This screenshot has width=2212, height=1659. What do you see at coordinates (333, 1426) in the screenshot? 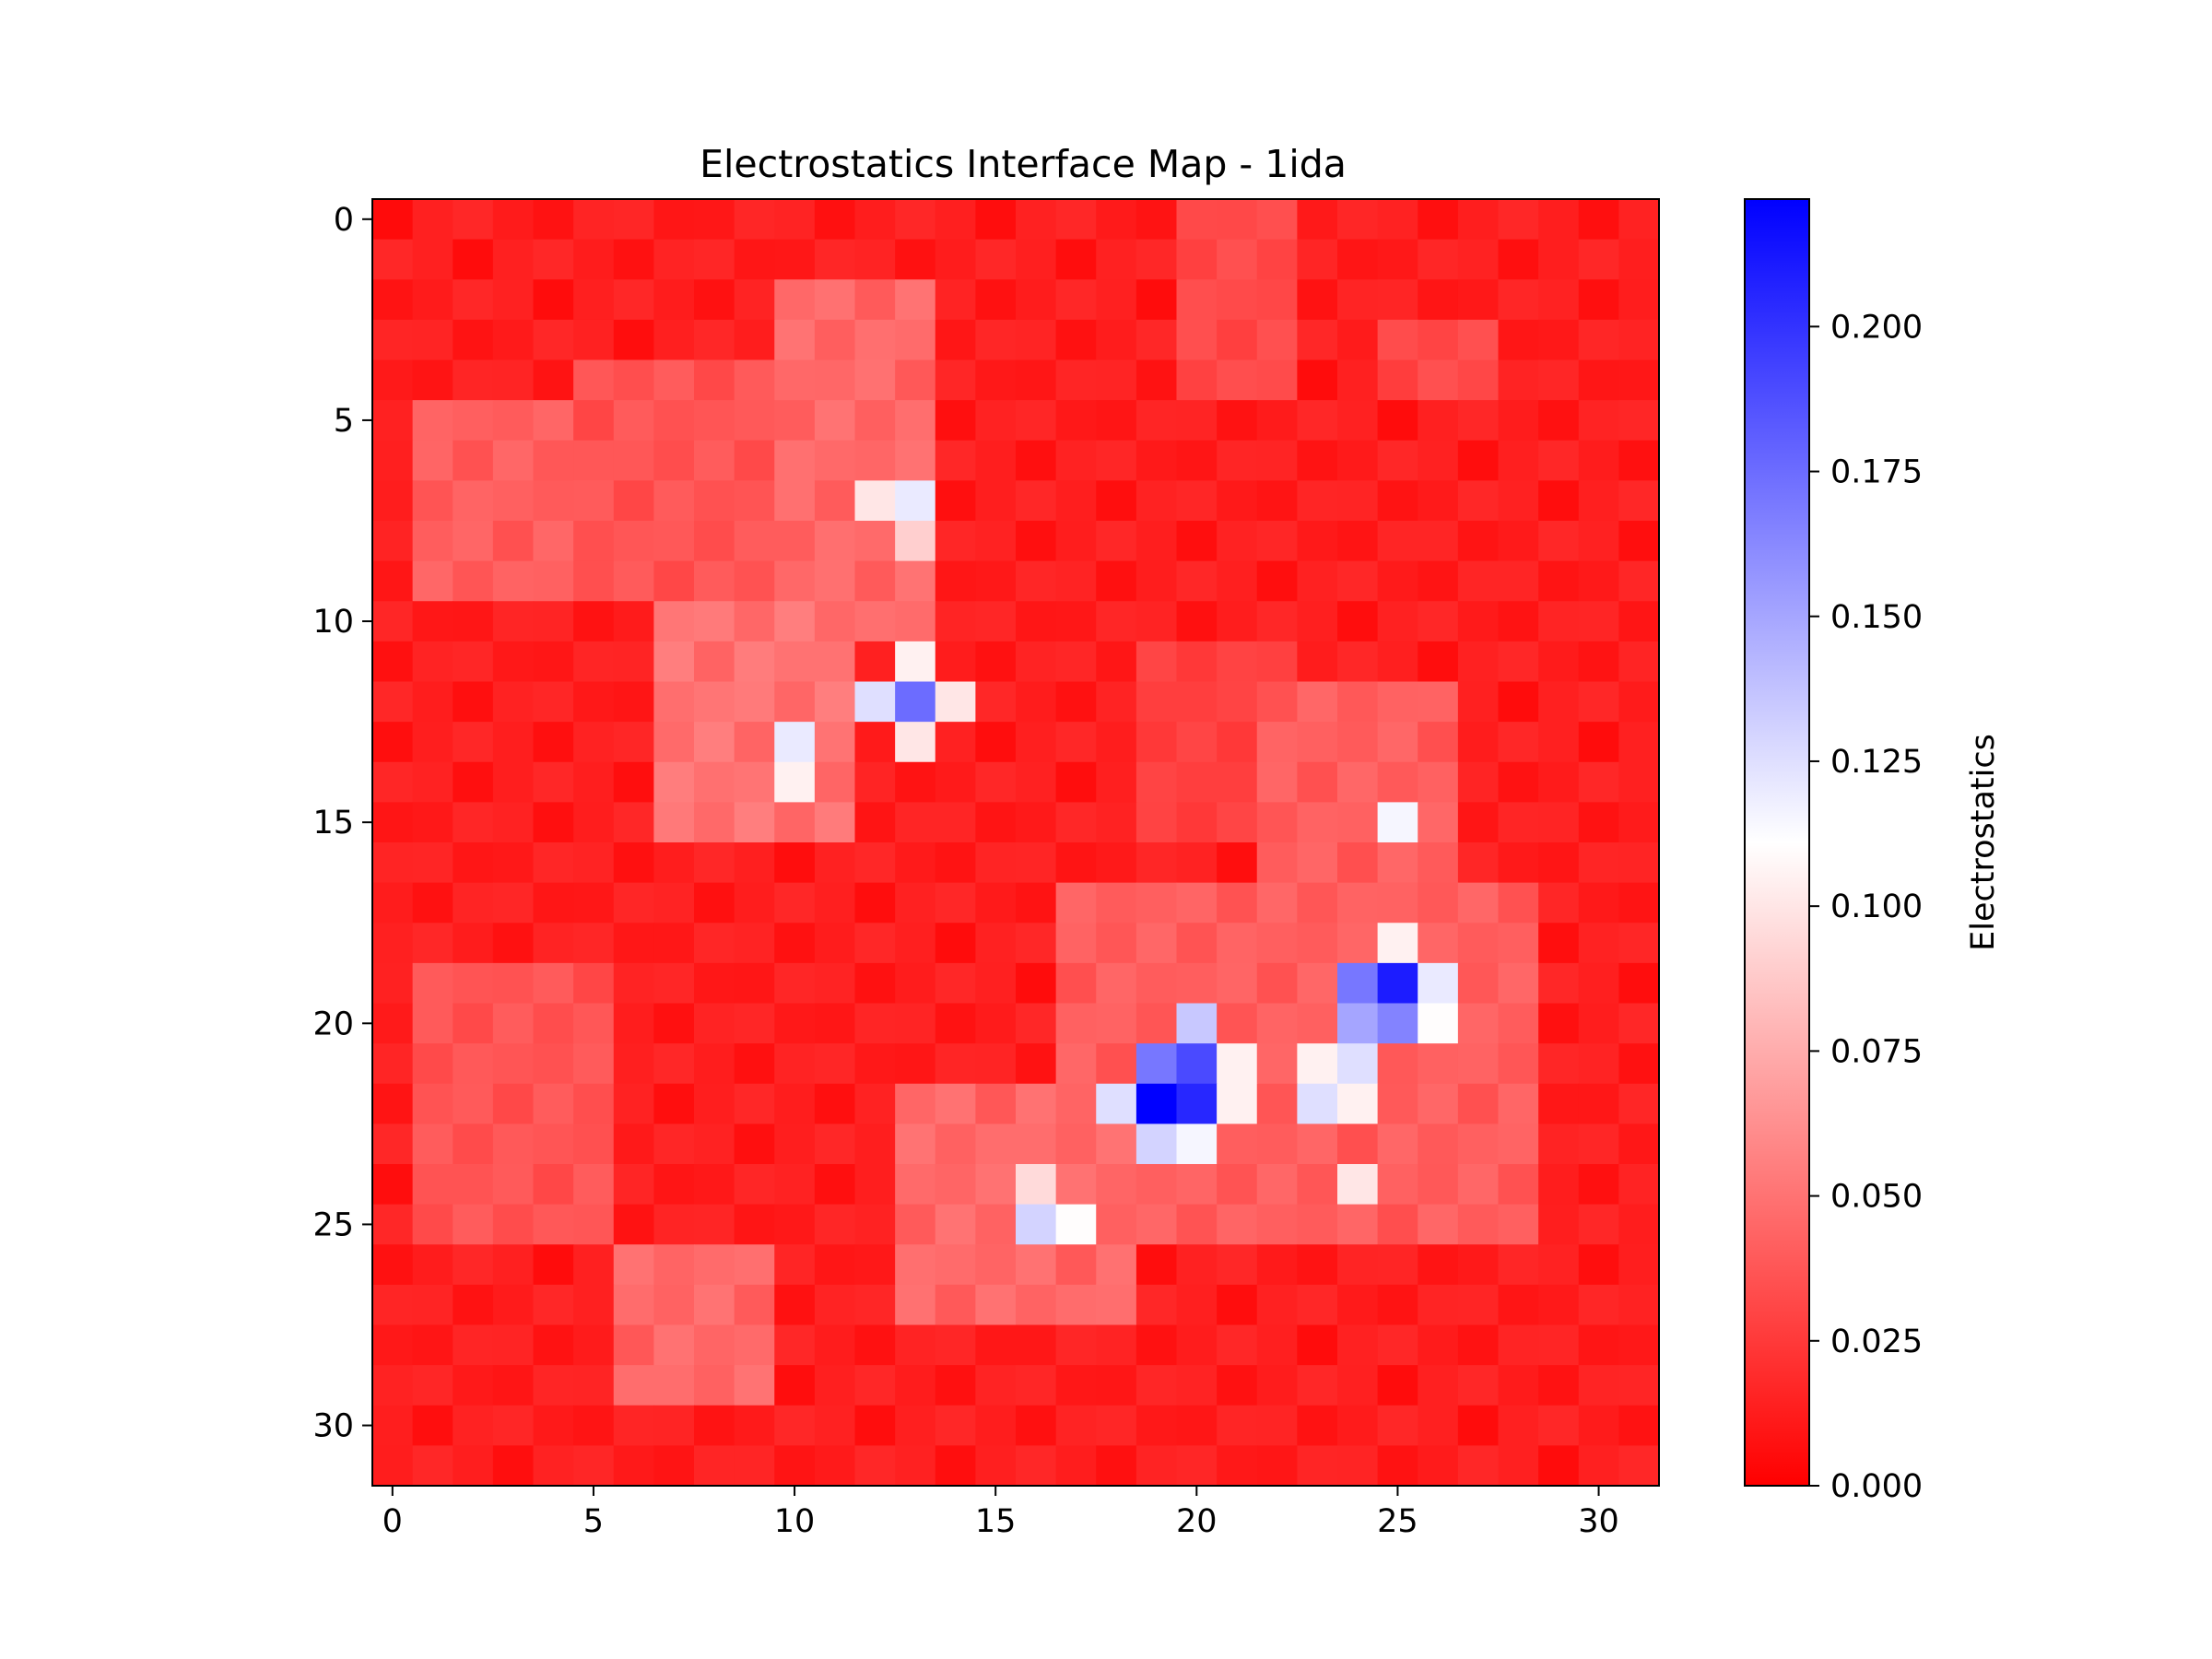
I see `y-tick-label: 30` at bounding box center [333, 1426].